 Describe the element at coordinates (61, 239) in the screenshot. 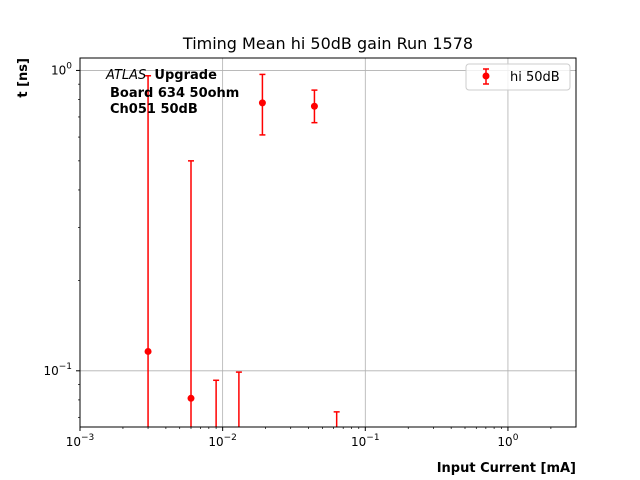

I see `y-axis-ticks: 10⁻¹ 10⁰` at that location.